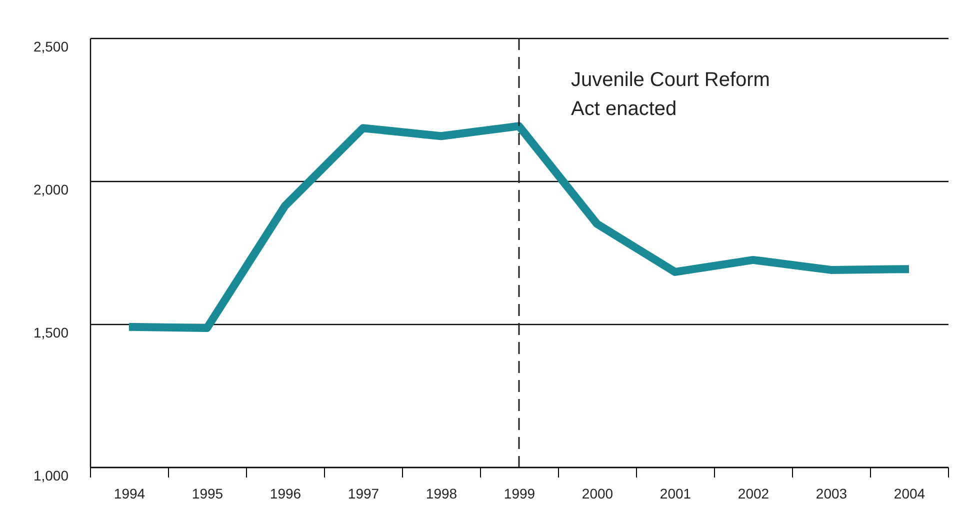 The height and width of the screenshot is (529, 977). Describe the element at coordinates (598, 494) in the screenshot. I see `x-tick-label: 2000` at that location.